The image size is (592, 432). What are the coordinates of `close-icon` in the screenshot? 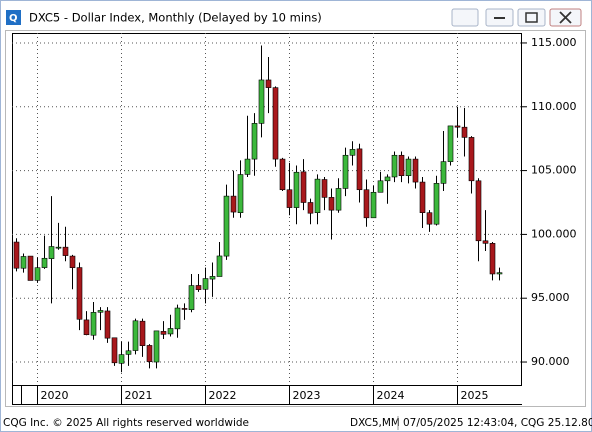 It's located at (565, 17).